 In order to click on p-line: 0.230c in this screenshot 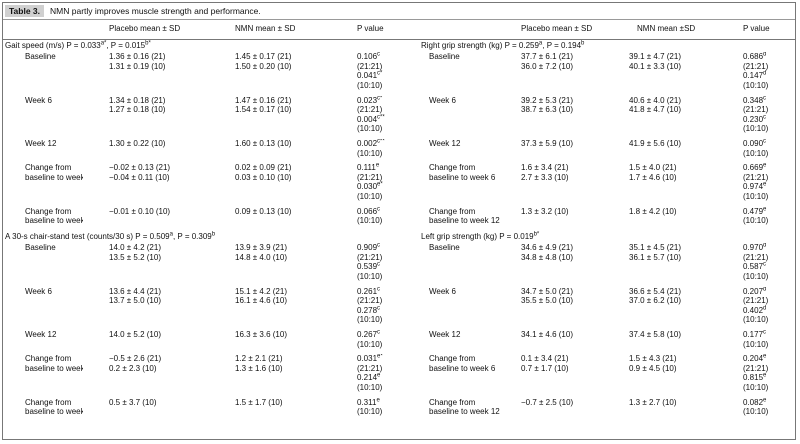, I will do `click(768, 119)`.